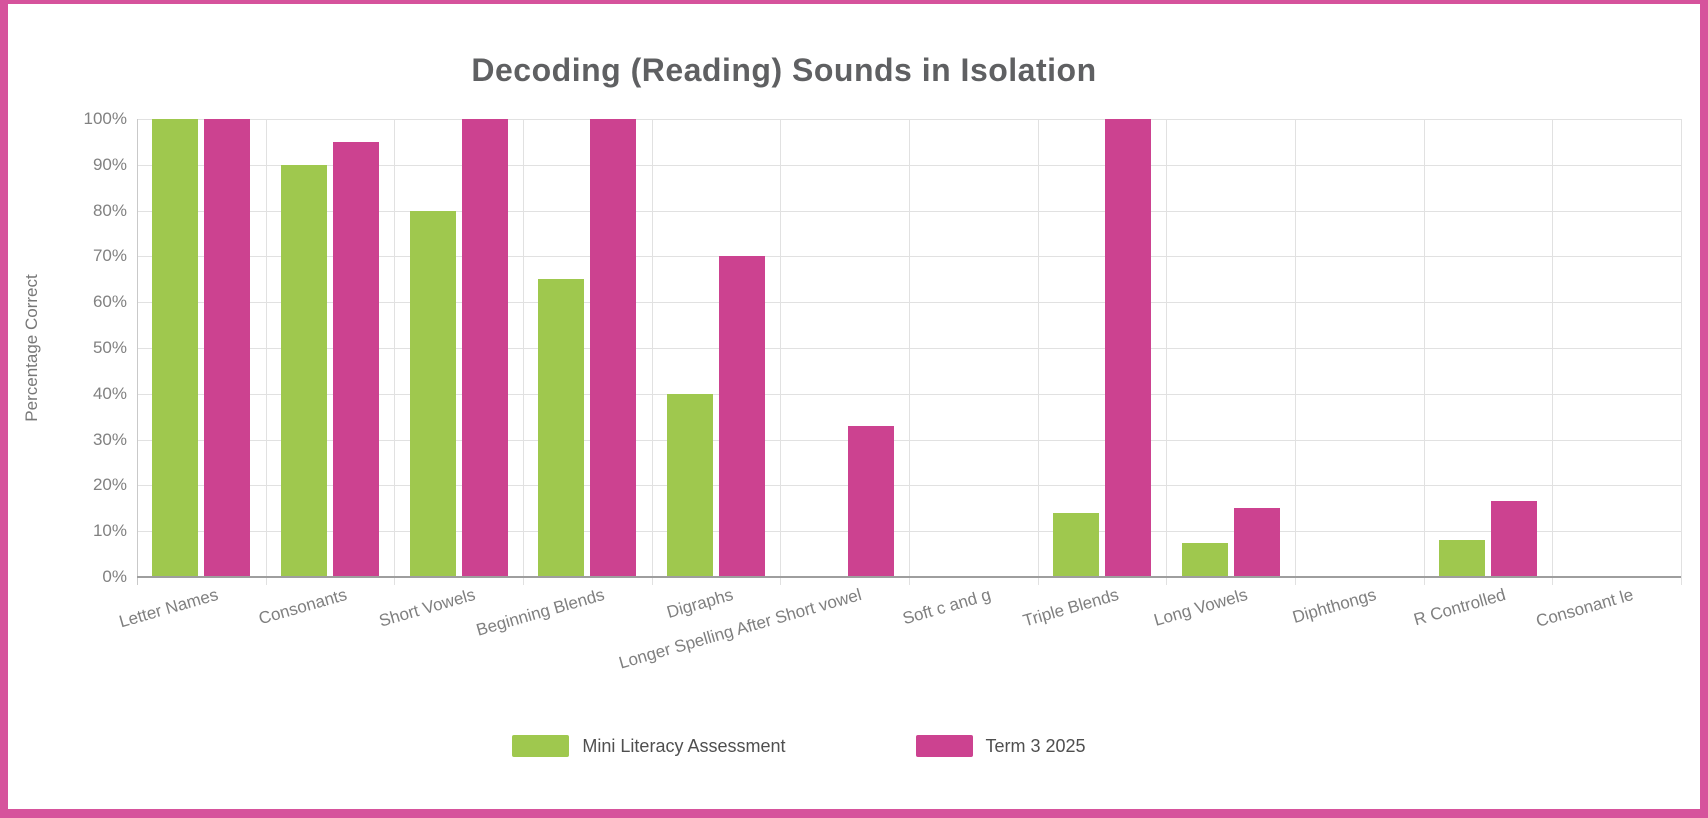 The image size is (1708, 818). I want to click on bar-term-3-2025-letter-names, so click(227, 348).